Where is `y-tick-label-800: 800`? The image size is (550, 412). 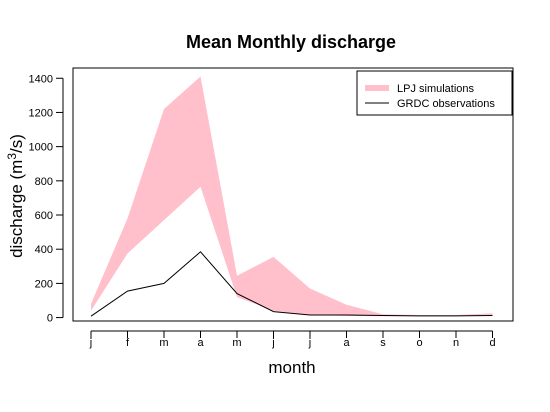
y-tick-label-800: 800 is located at coordinates (44, 182).